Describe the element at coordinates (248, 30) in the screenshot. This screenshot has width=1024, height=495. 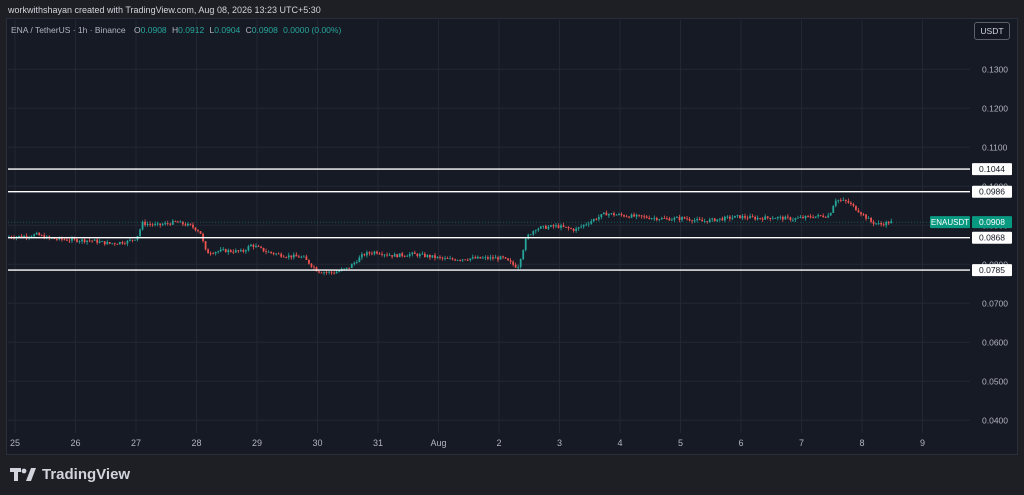
I see `close-label: C` at that location.